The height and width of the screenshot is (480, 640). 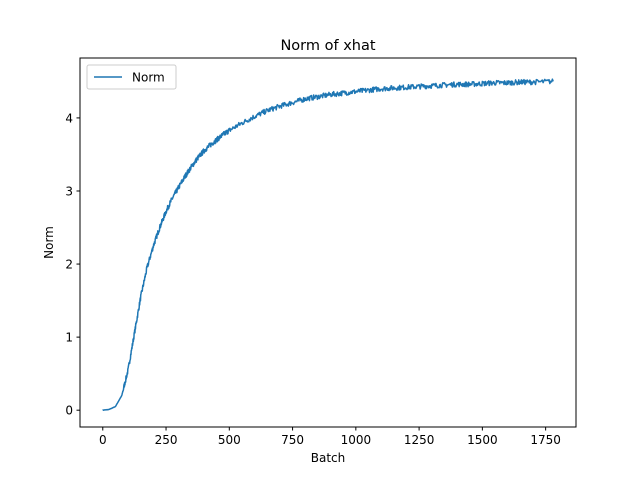 I want to click on legend: Norm, so click(x=131, y=77).